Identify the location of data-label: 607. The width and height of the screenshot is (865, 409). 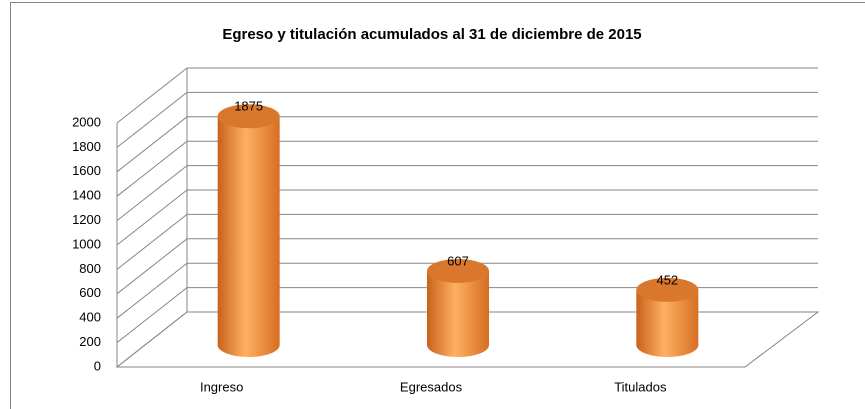
(458, 260).